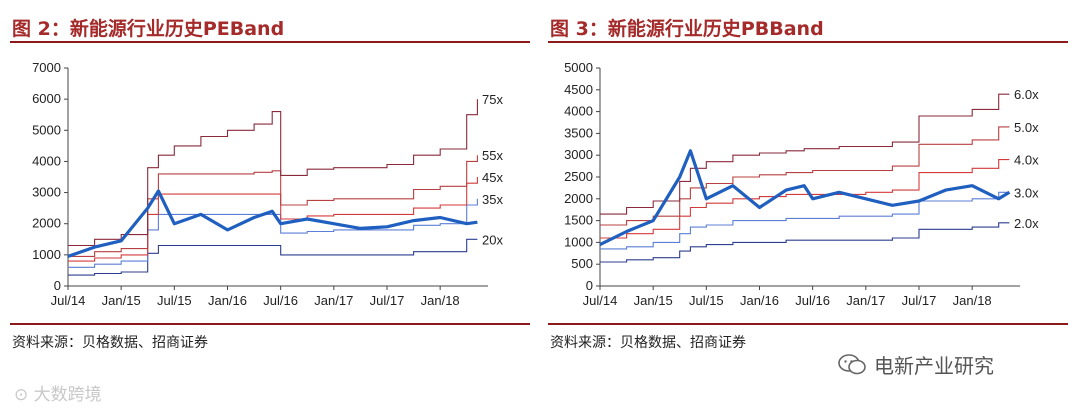 The image size is (1080, 410). What do you see at coordinates (578, 132) in the screenshot?
I see `y-tick-label: 3500` at bounding box center [578, 132].